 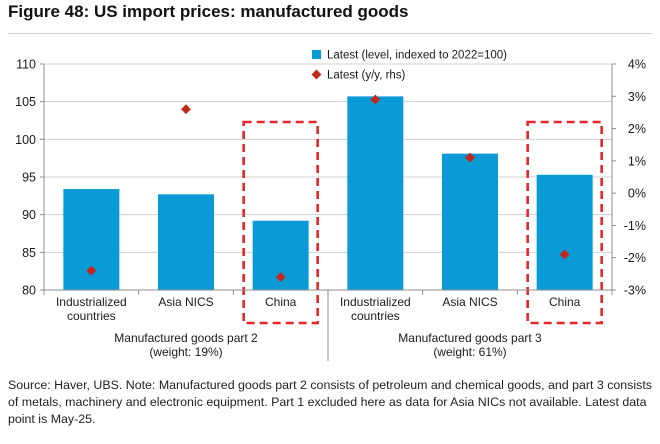 What do you see at coordinates (185, 352) in the screenshot?
I see `group-weight-label: (weight: 19%)` at bounding box center [185, 352].